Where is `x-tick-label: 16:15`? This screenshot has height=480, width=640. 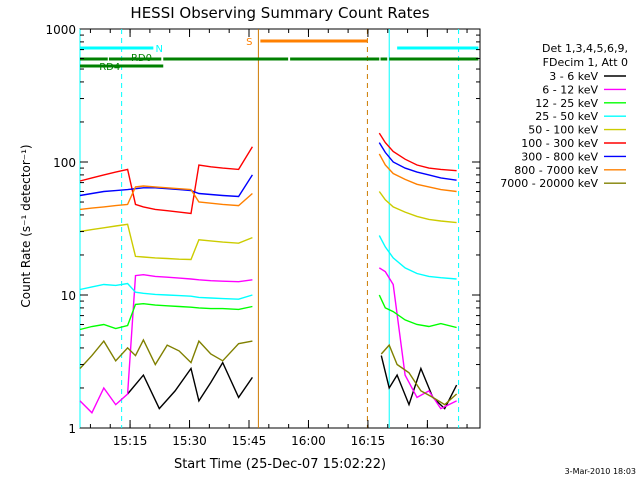 x-tick-label: 16:15 is located at coordinates (368, 441).